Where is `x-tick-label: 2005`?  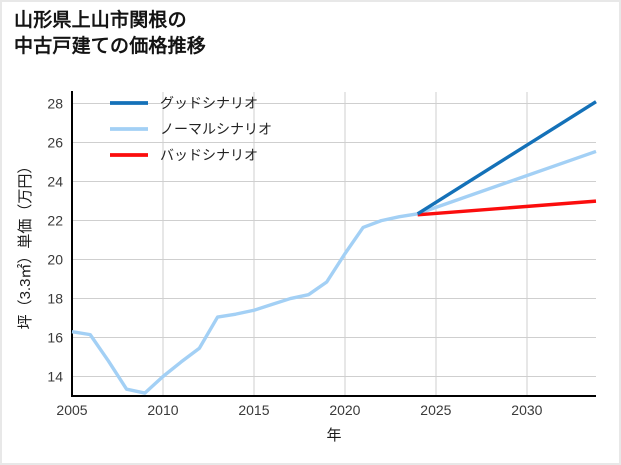 x-tick-label: 2005 is located at coordinates (71, 410).